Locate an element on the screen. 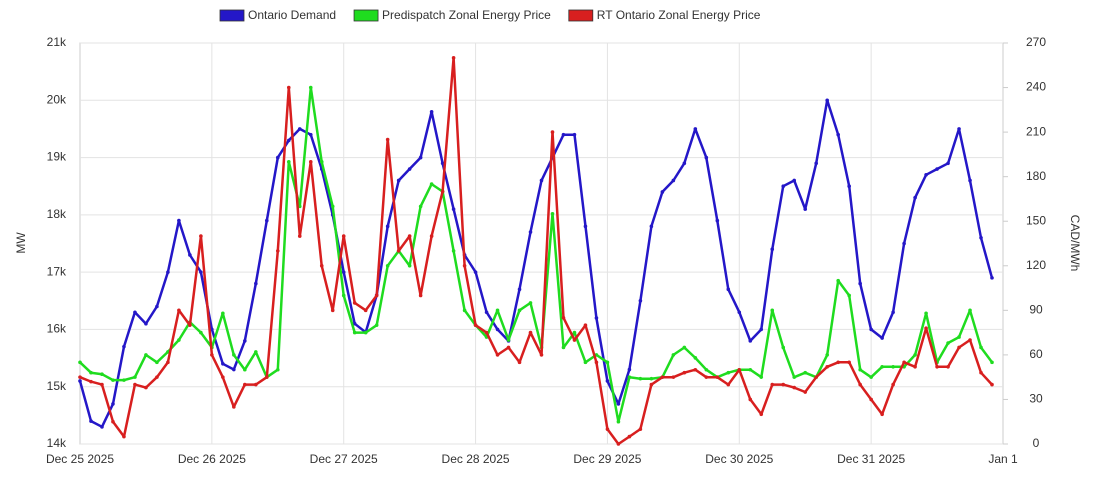 This screenshot has width=1100, height=500. y2-tick-label: 270 is located at coordinates (1036, 42).